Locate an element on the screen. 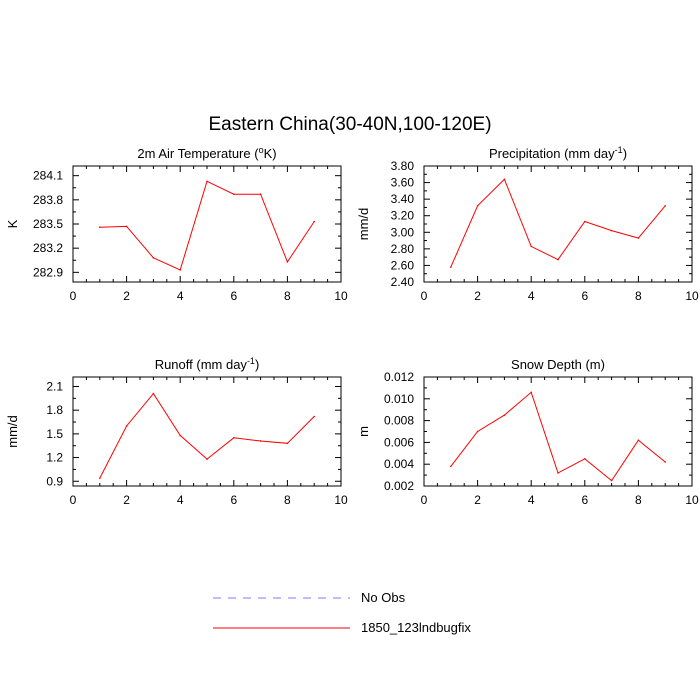 The height and width of the screenshot is (700, 700). legend-item: 1850_123lndbugfix is located at coordinates (342, 627).